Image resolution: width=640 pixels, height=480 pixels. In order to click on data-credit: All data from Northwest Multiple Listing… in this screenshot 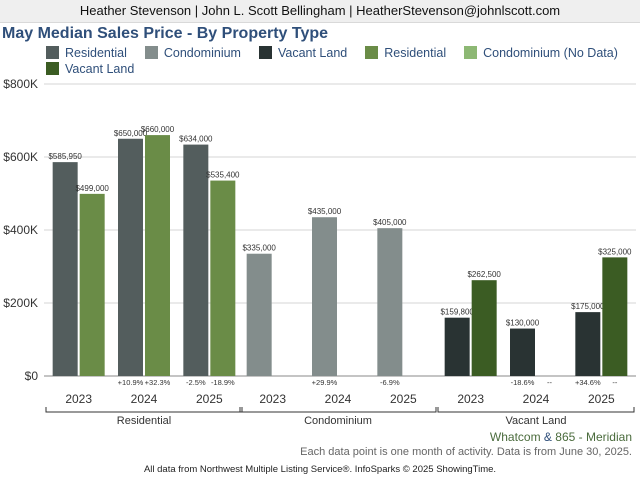, I will do `click(320, 469)`.